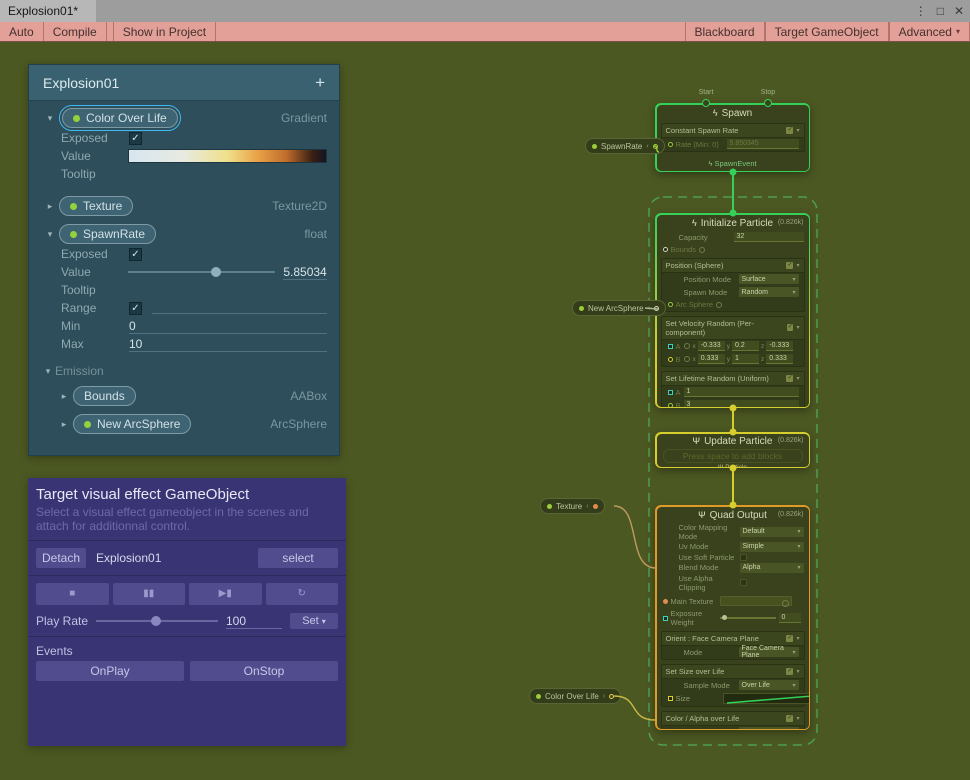 The image size is (970, 780). Describe the element at coordinates (711, 359) in the screenshot. I see `velocity-b-x-field: 0.333` at that location.